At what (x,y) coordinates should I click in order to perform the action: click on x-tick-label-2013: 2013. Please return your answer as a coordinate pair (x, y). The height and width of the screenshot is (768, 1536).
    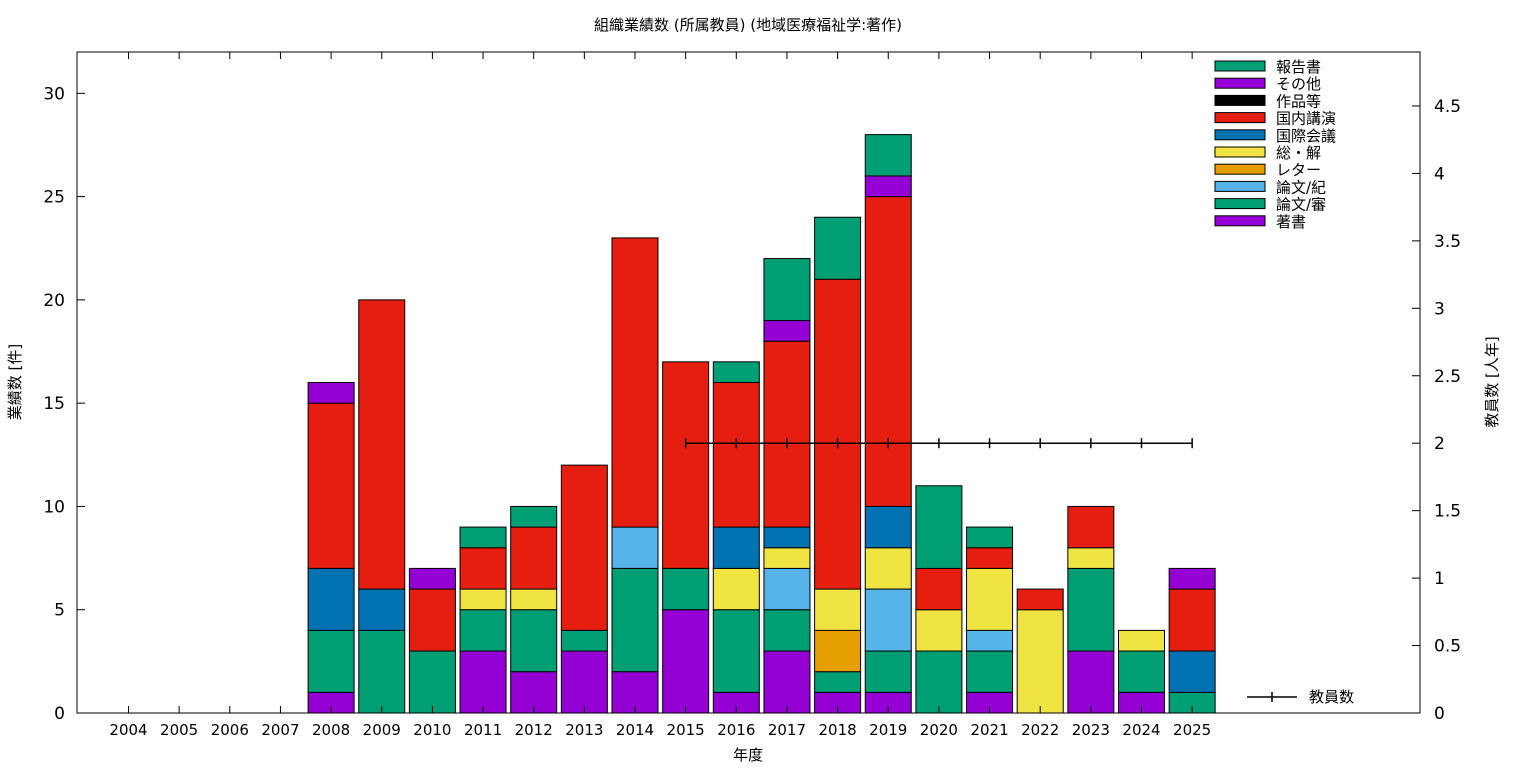
    Looking at the image, I should click on (584, 730).